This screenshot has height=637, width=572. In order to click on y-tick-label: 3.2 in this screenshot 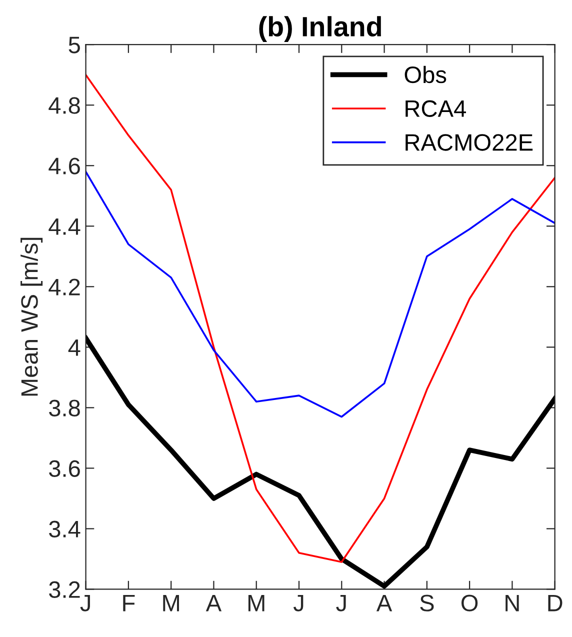, I will do `click(64, 589)`.